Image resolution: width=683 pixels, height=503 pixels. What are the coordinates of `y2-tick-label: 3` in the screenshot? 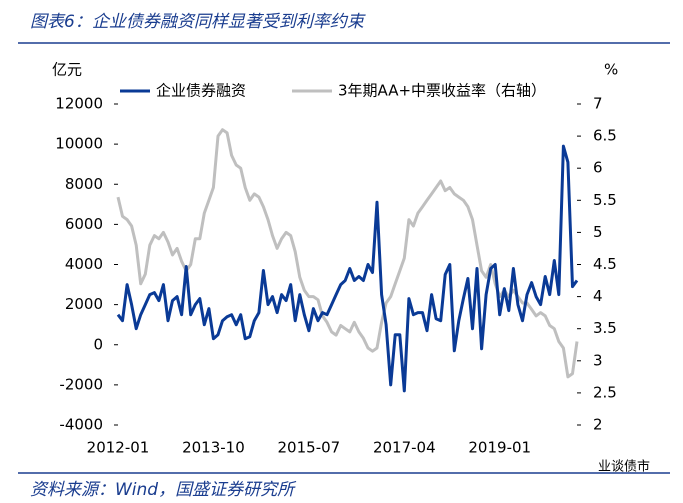 It's located at (598, 360).